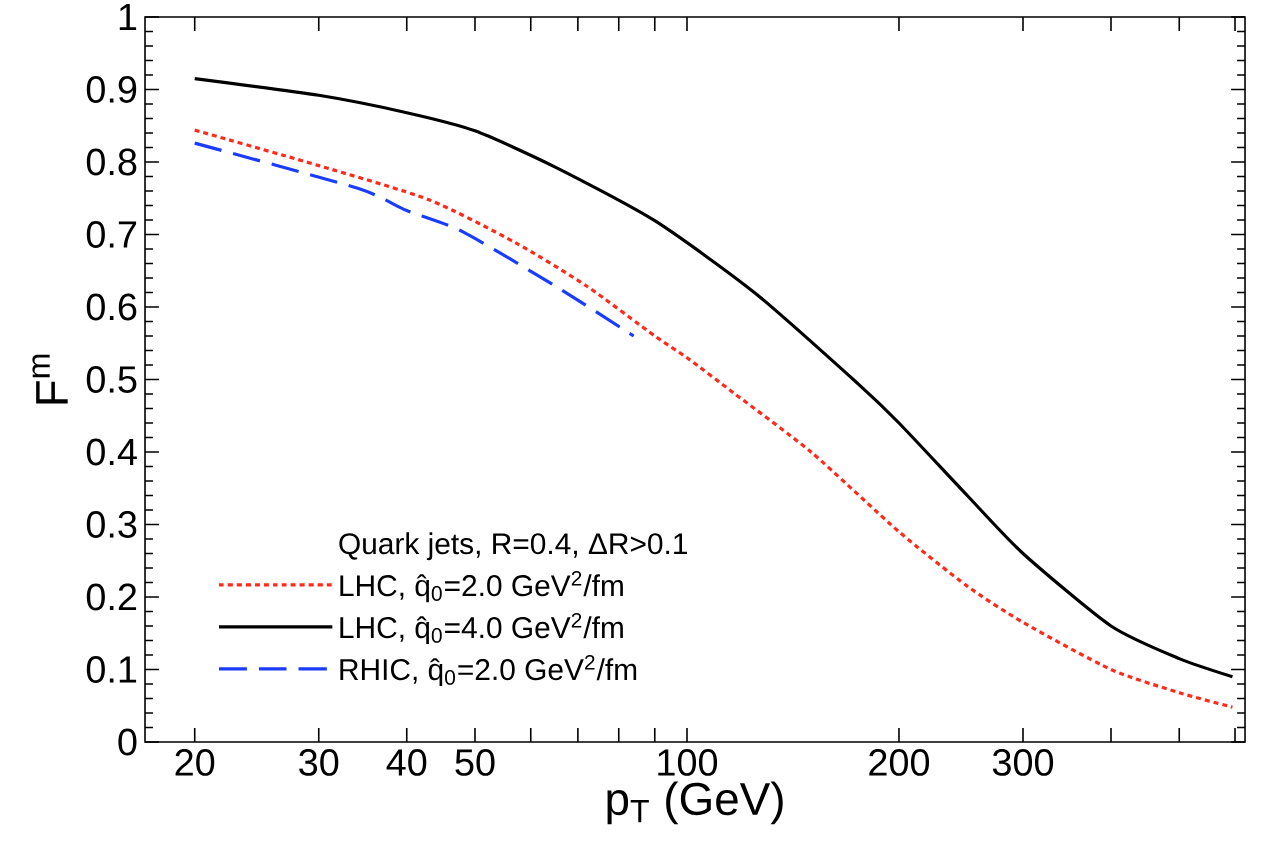 This screenshot has width=1262, height=852. What do you see at coordinates (406, 762) in the screenshot?
I see `x-tick-label: 40` at bounding box center [406, 762].